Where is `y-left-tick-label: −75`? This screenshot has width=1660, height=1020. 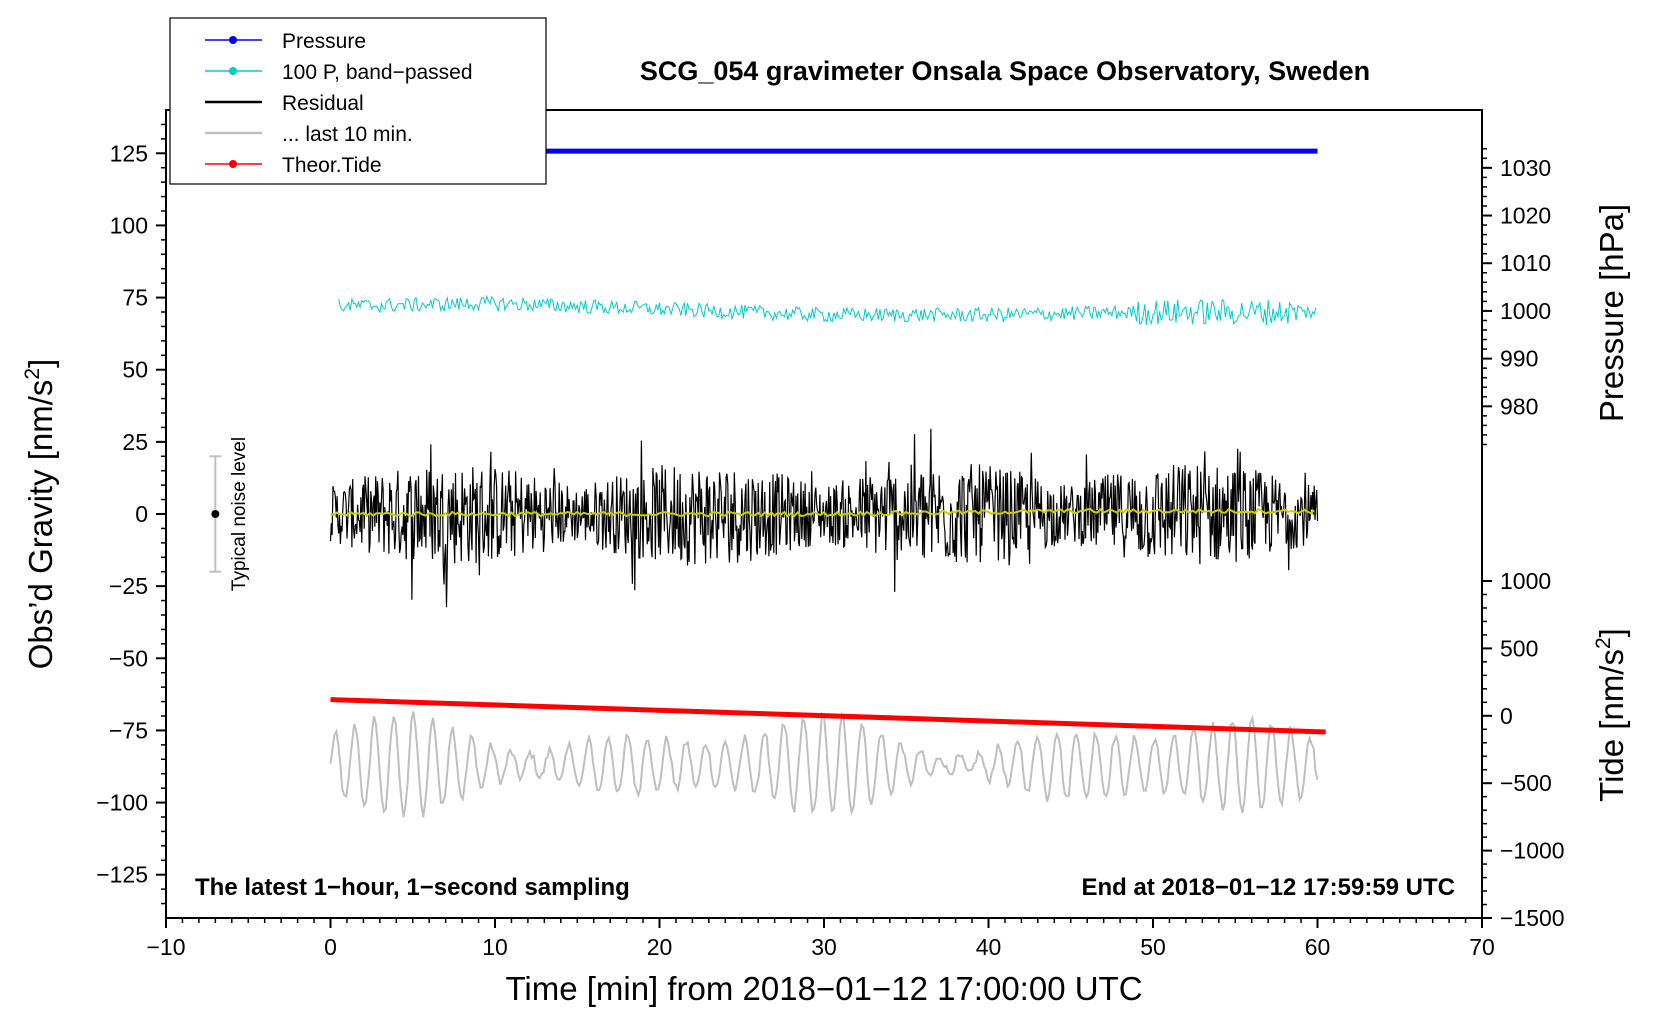
y-left-tick-label: −75 is located at coordinates (128, 730).